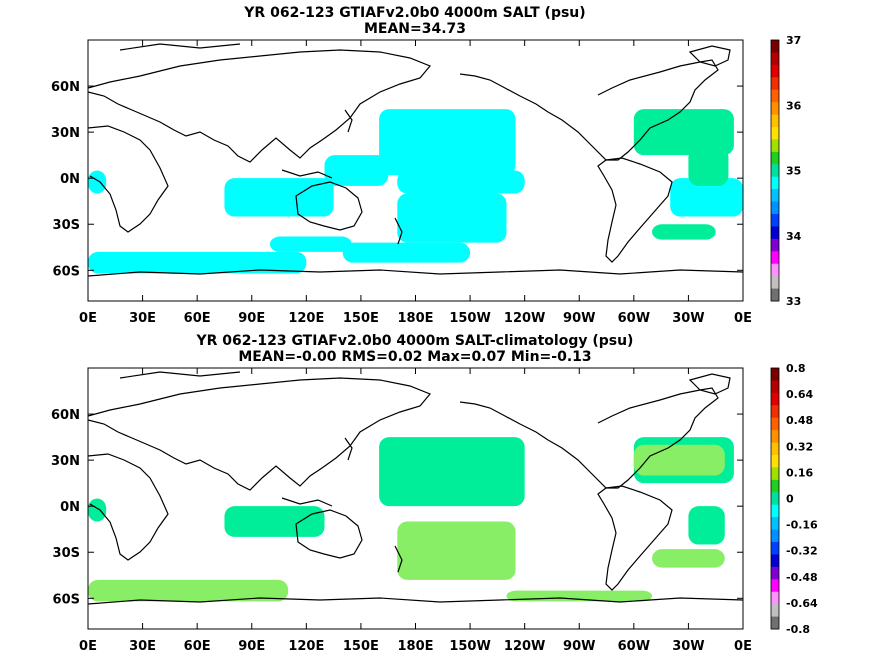 This screenshot has height=656, width=875. What do you see at coordinates (306, 646) in the screenshot?
I see `bottom-x-tick-label: 120E` at bounding box center [306, 646].